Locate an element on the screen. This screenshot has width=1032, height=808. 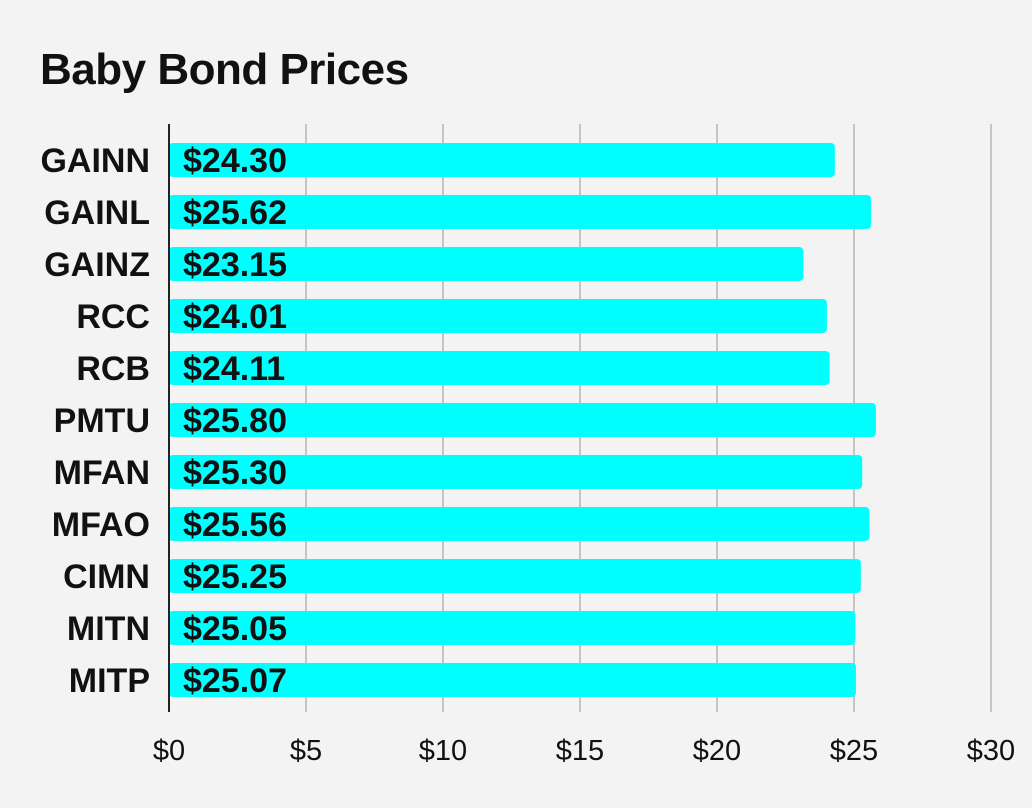
category-label: MITP is located at coordinates (109, 681).